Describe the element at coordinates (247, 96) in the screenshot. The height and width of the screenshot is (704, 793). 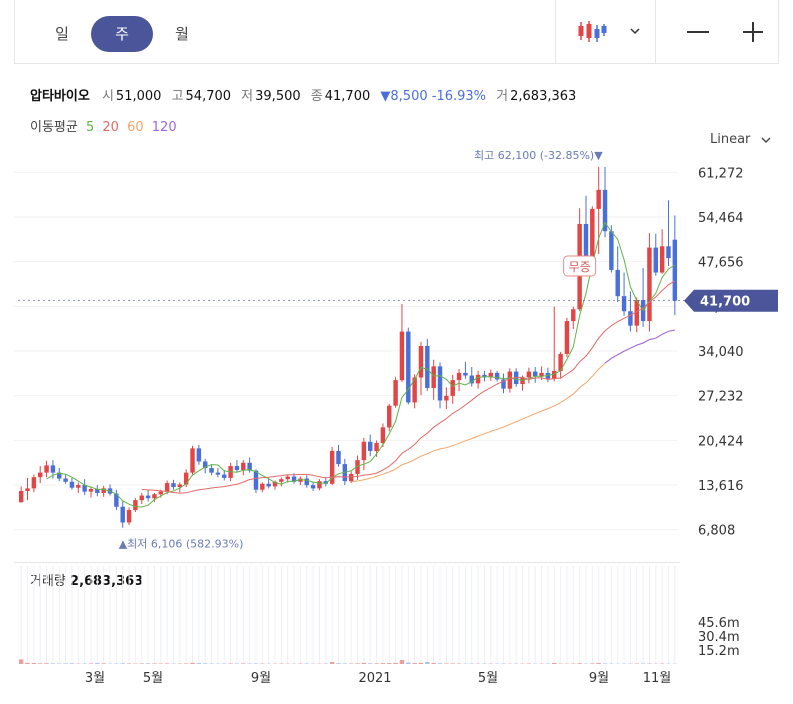
I see `low-label: 저` at that location.